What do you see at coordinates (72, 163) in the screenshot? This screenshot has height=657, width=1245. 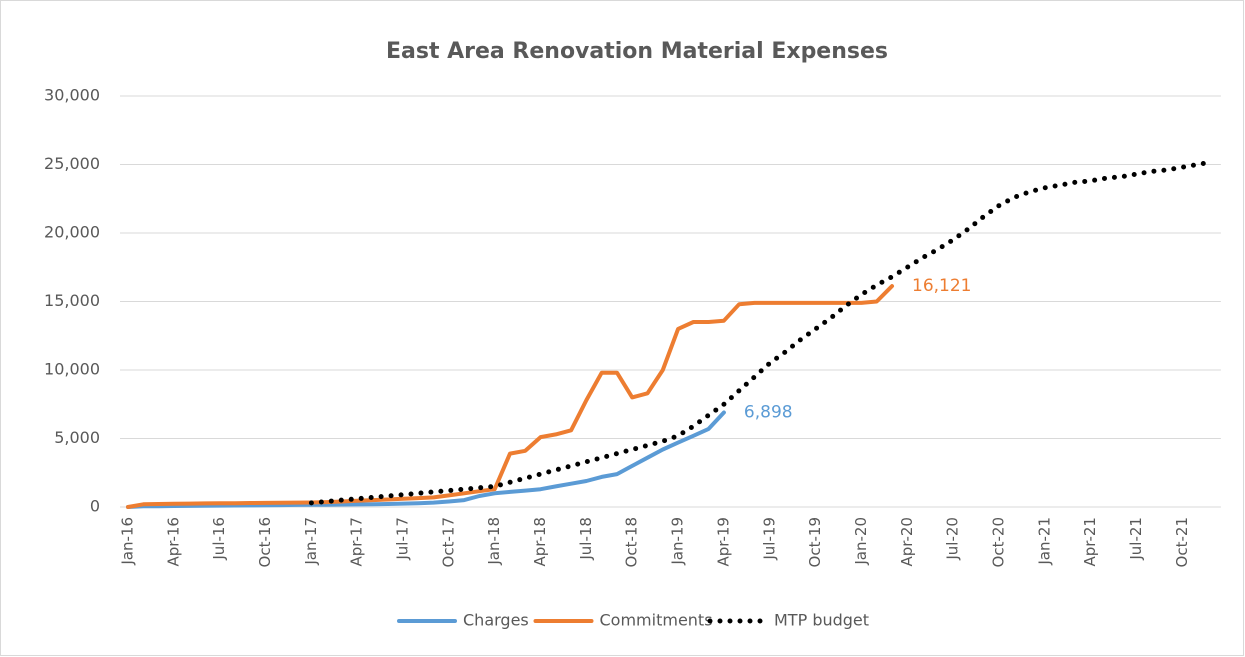 I see `y-tick-label: 25,000` at bounding box center [72, 163].